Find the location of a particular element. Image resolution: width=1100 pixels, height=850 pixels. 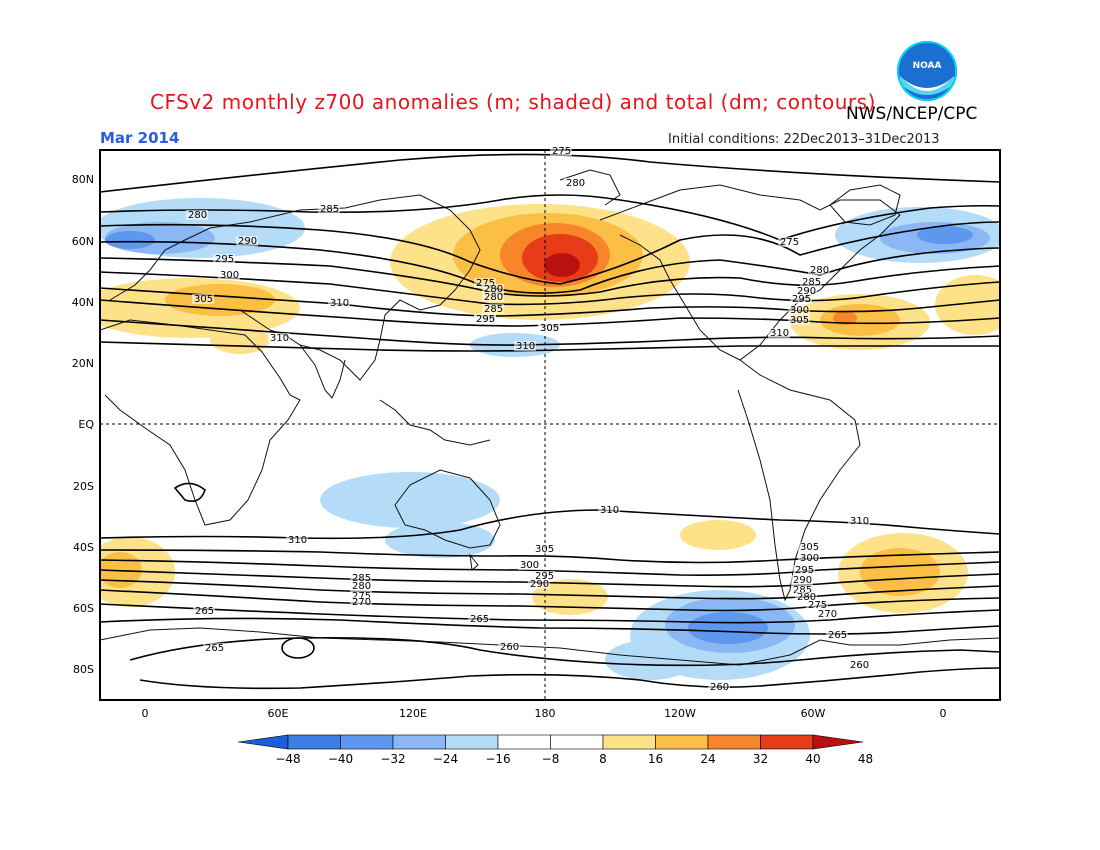

lat-label: EQ is located at coordinates (86, 424).